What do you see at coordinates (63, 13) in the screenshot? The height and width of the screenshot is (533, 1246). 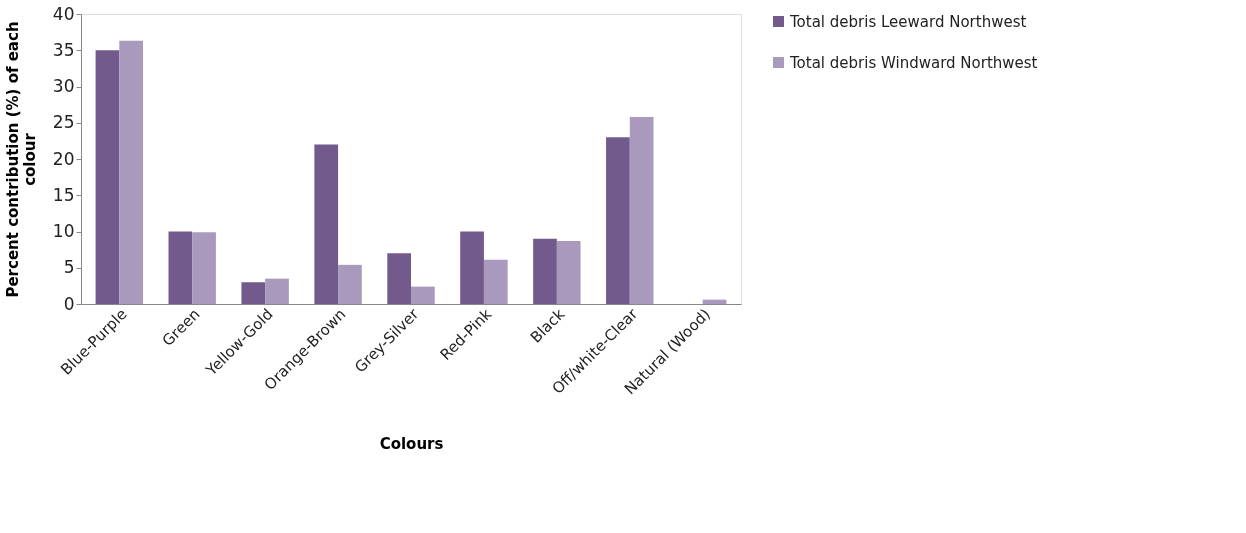 I see `y-tick-label: 40` at bounding box center [63, 13].